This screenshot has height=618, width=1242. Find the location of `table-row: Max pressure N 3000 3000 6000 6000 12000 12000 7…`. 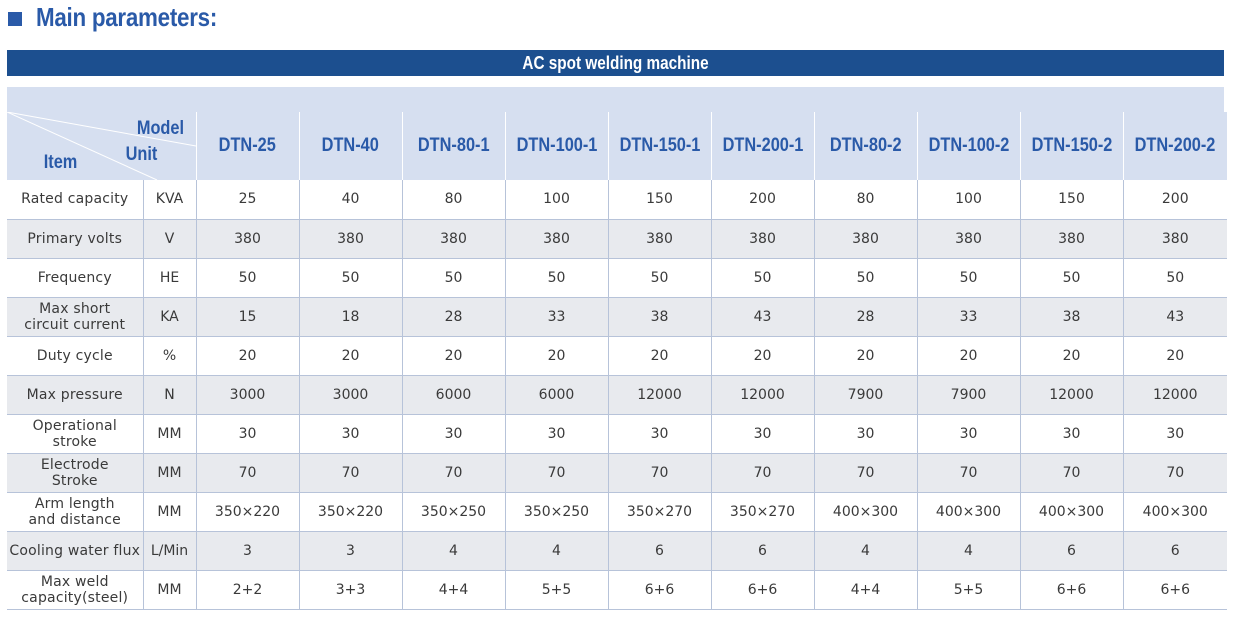

table-row: Max pressure N 3000 3000 6000 6000 12000 12000 7… is located at coordinates (617, 395).